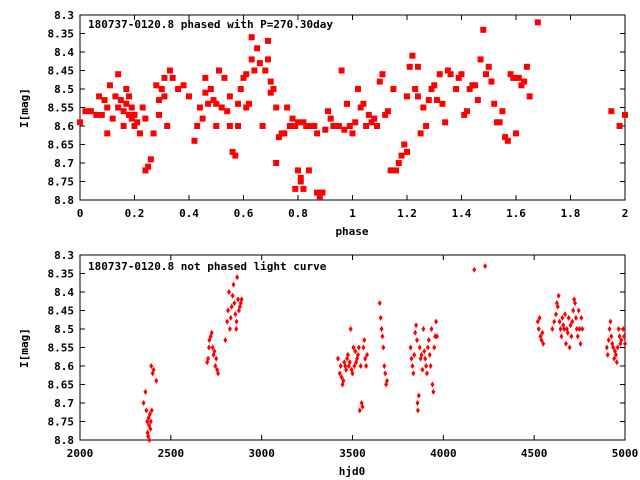 This screenshot has height=480, width=640. What do you see at coordinates (625, 213) in the screenshot?
I see `x-tick-label: 2` at bounding box center [625, 213].